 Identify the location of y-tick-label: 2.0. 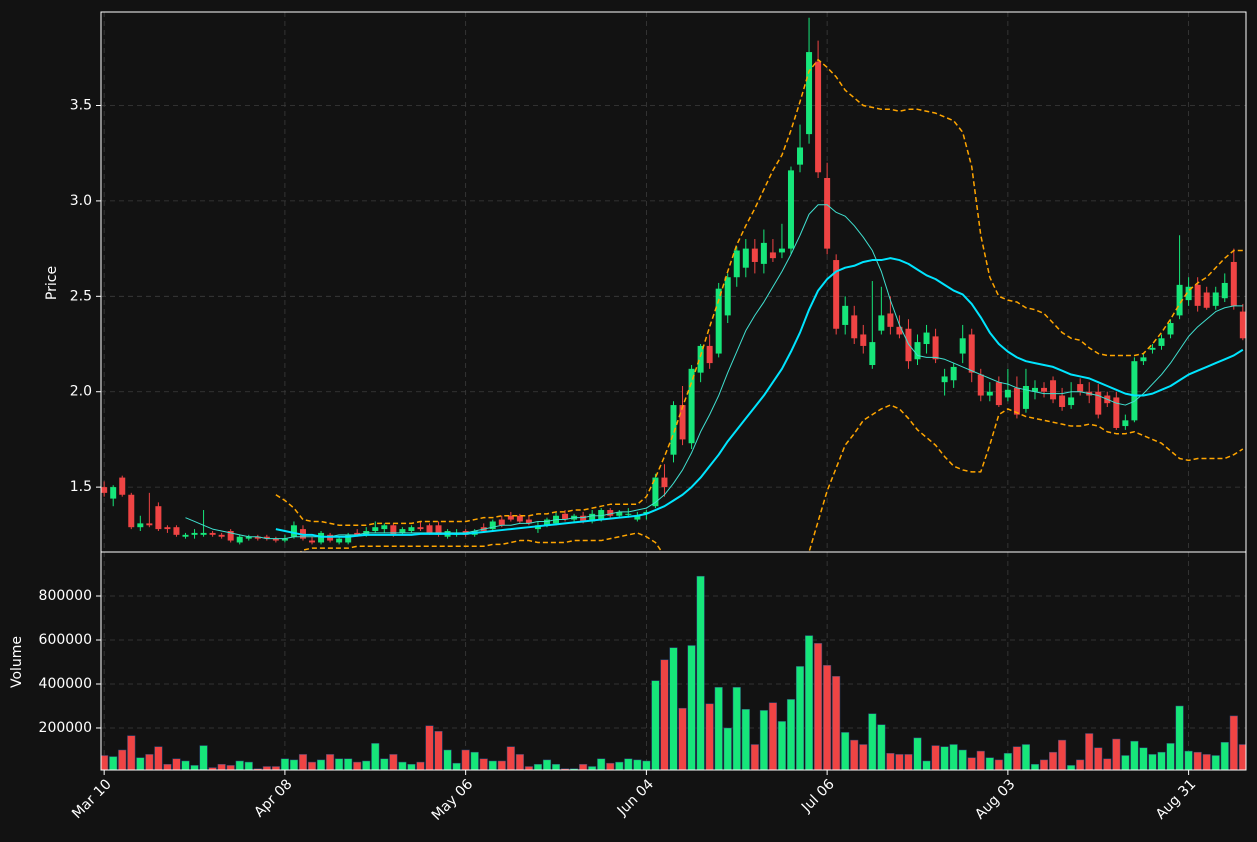
(81, 392).